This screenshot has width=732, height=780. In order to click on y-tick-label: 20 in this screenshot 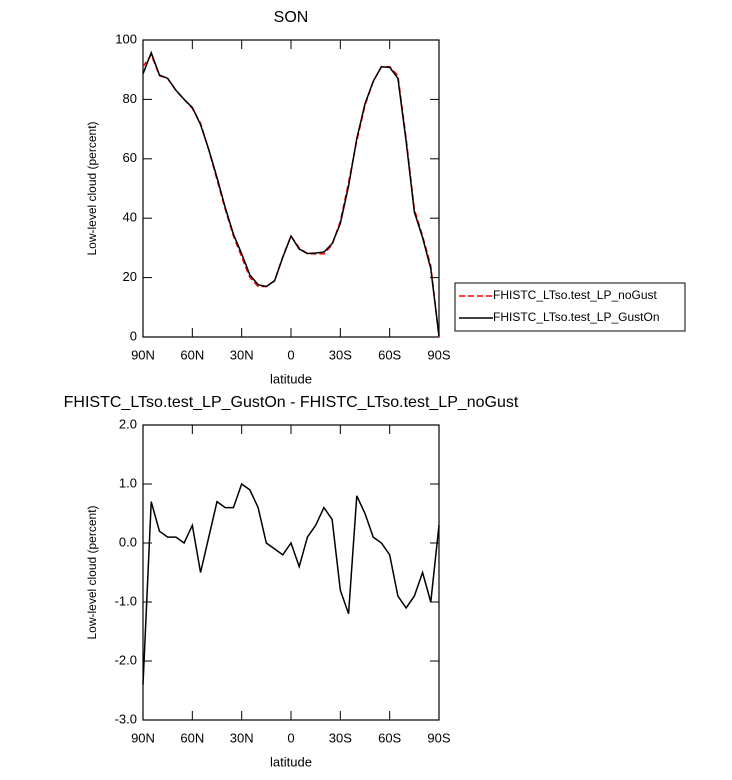, I will do `click(130, 276)`.